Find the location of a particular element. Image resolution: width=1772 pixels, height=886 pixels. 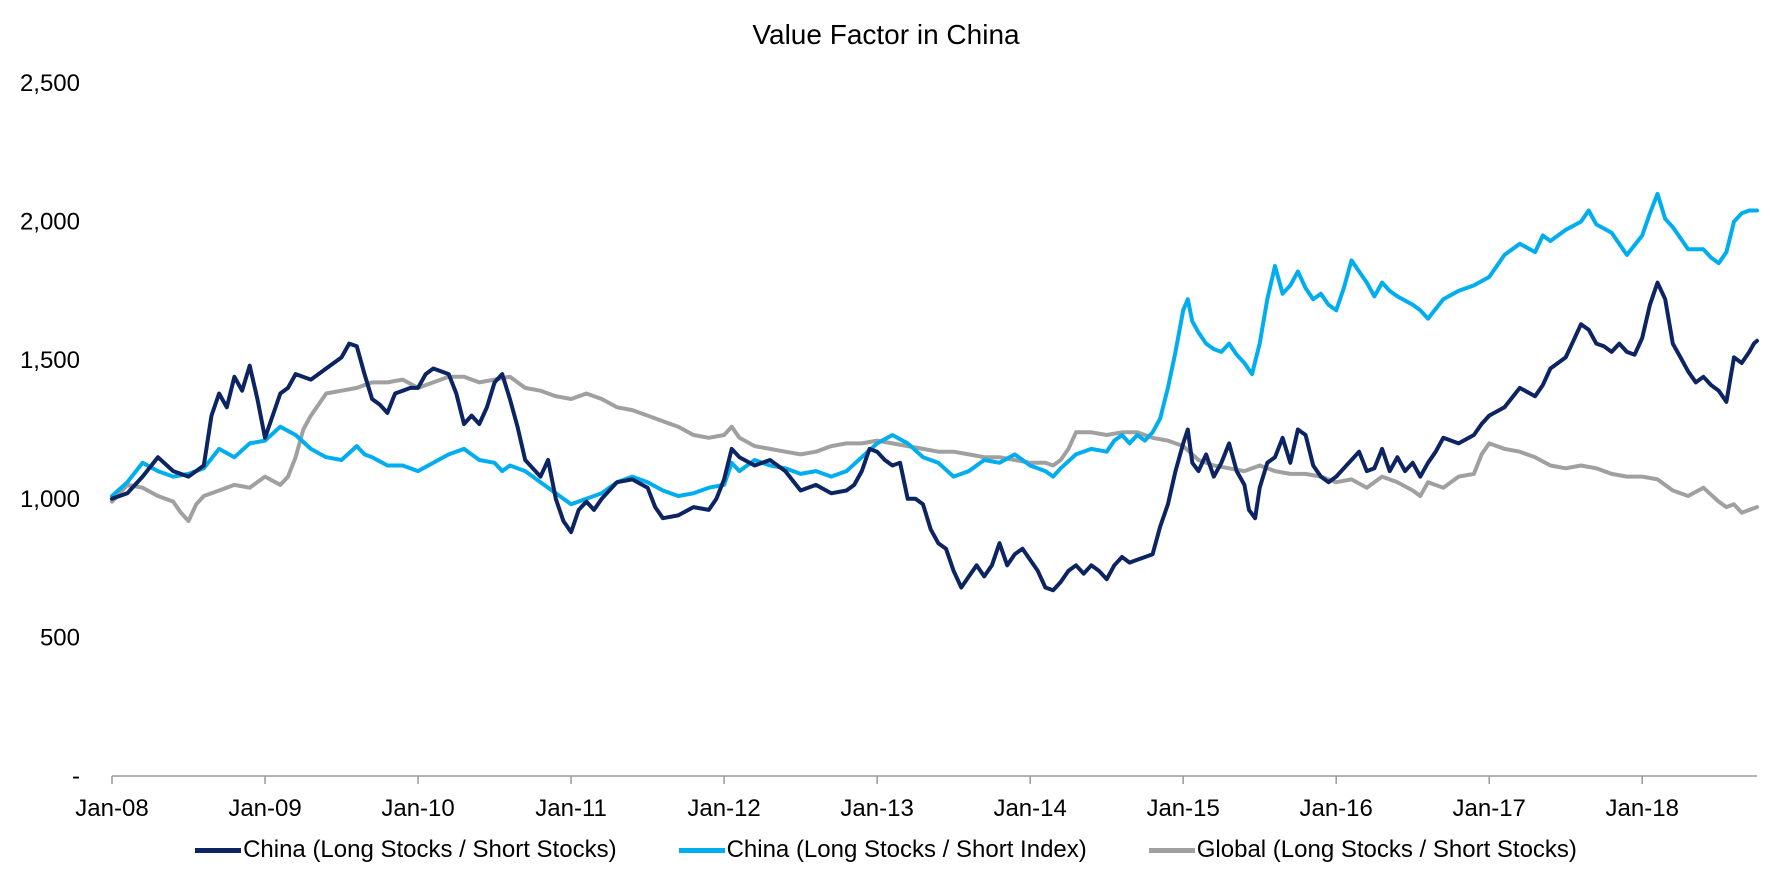

x-tick-label: Jan-09 is located at coordinates (264, 808).